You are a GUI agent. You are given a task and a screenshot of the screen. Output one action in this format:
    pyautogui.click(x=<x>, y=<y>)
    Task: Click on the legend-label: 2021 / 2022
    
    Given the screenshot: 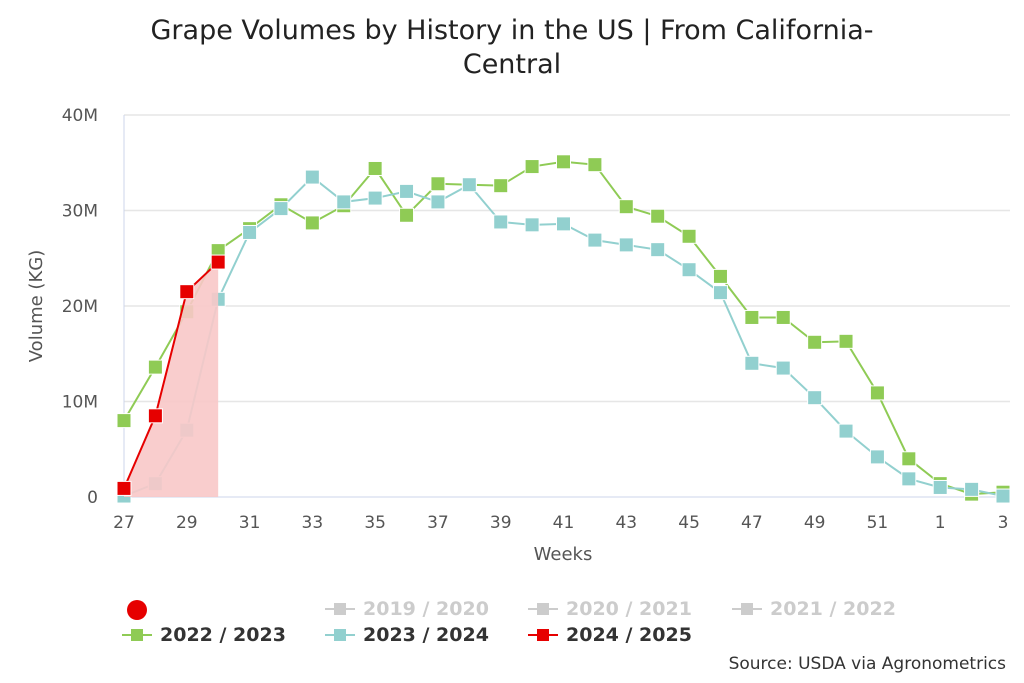 What is the action you would take?
    pyautogui.click(x=833, y=609)
    